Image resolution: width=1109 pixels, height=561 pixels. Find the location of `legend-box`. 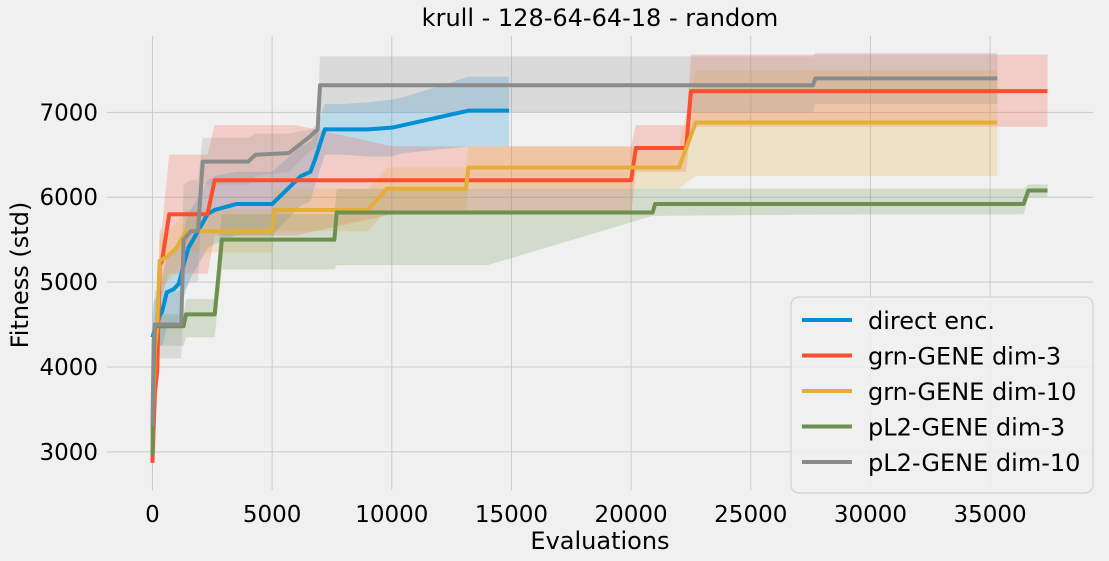

legend-box is located at coordinates (942, 395).